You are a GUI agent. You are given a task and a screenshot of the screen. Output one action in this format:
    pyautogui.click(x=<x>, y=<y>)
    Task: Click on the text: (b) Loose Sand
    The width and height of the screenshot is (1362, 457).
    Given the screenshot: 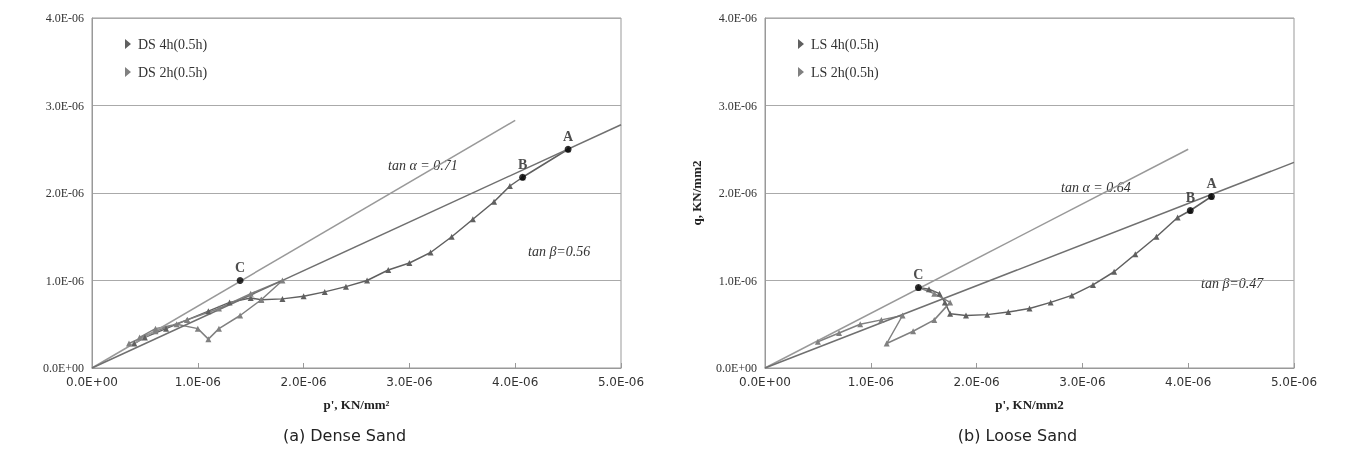 What is the action you would take?
    pyautogui.click(x=1017, y=435)
    